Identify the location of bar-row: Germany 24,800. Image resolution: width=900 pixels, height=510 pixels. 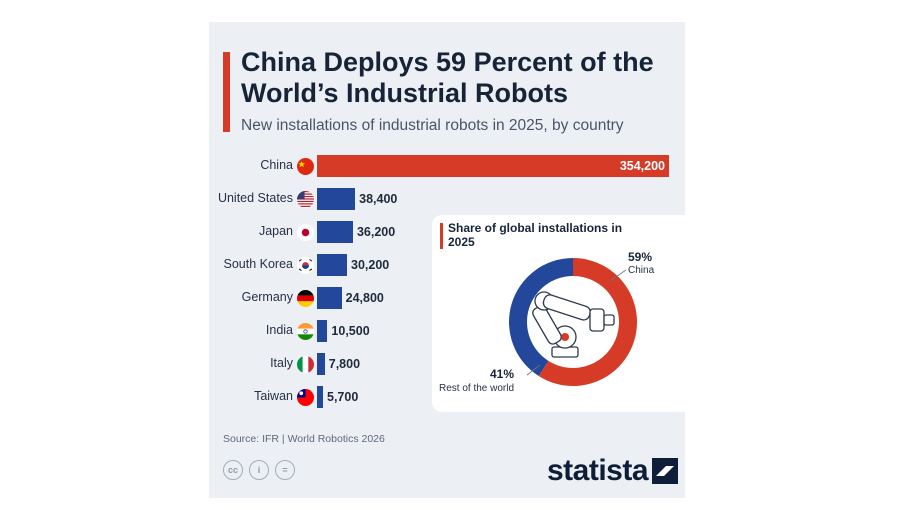
(447, 298).